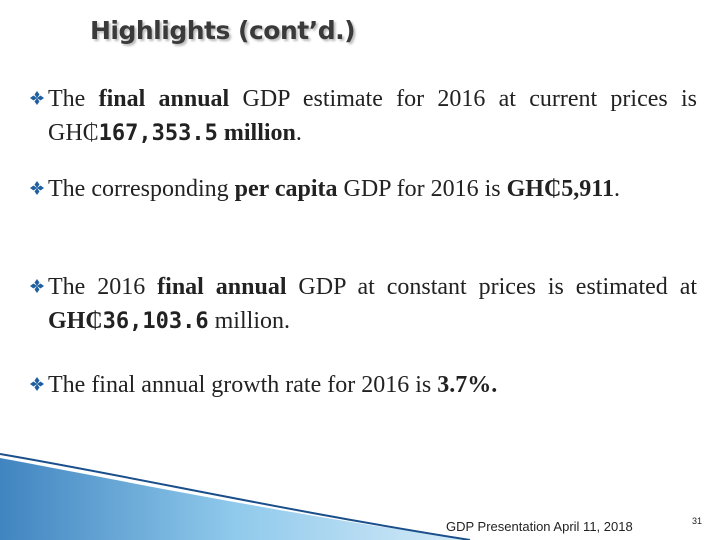 The width and height of the screenshot is (720, 540). I want to click on text-run: per capita, so click(286, 189).